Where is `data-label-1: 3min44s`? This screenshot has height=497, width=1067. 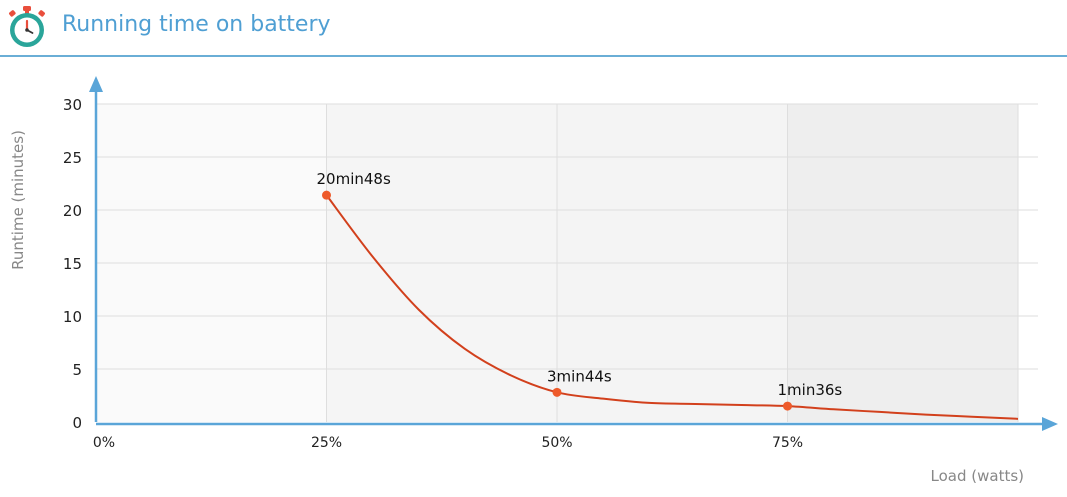 data-label-1: 3min44s is located at coordinates (579, 376).